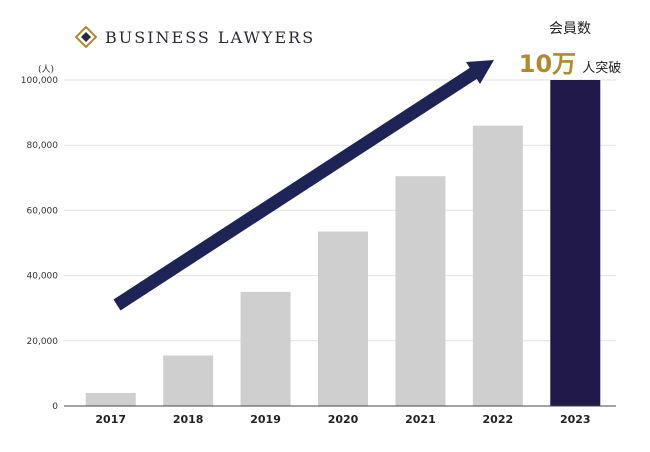 The image size is (650, 452). What do you see at coordinates (55, 407) in the screenshot?
I see `y-tick-label: 0` at bounding box center [55, 407].